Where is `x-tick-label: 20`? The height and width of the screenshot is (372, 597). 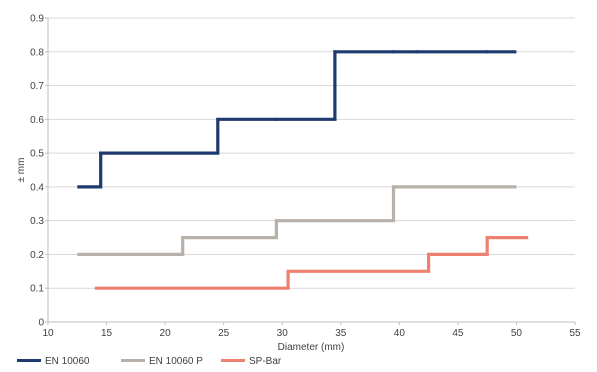 x-tick-label: 20 is located at coordinates (166, 333).